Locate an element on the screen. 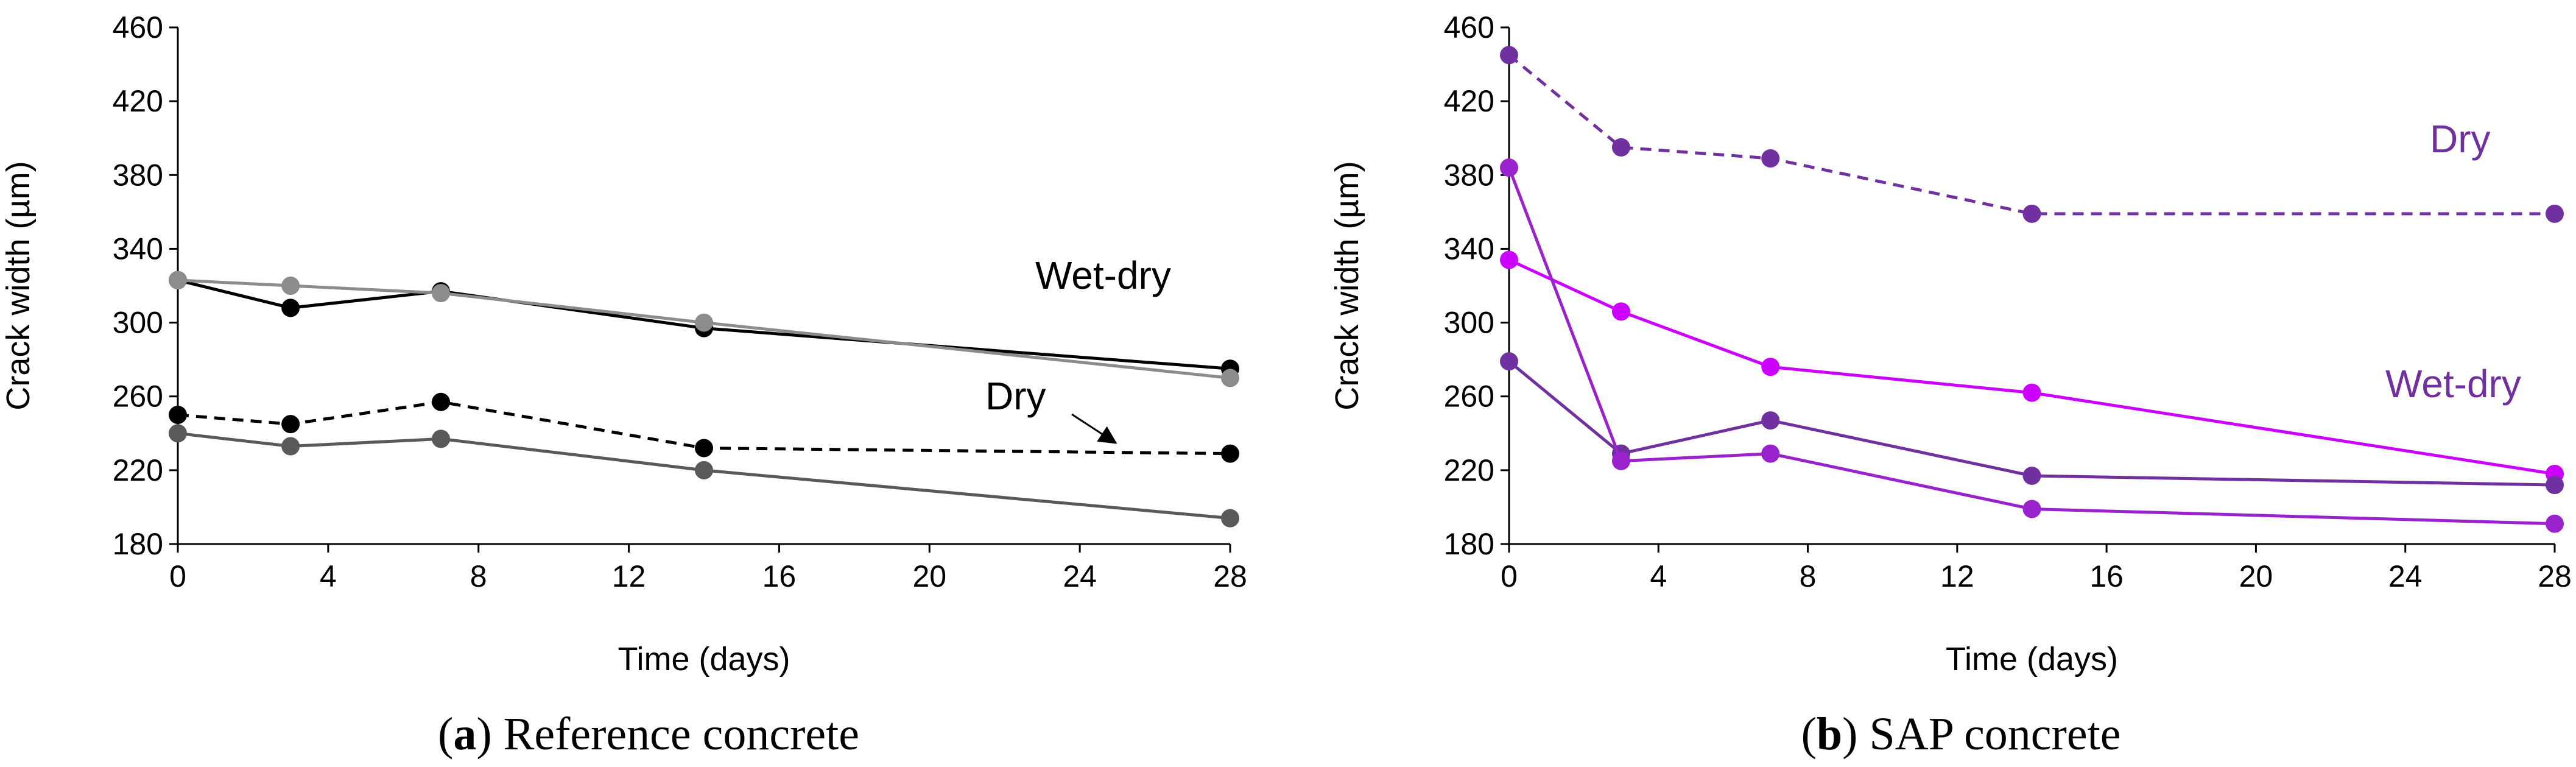 Image resolution: width=2576 pixels, height=767 pixels. caption-a: (a) Reference concrete is located at coordinates (648, 734).